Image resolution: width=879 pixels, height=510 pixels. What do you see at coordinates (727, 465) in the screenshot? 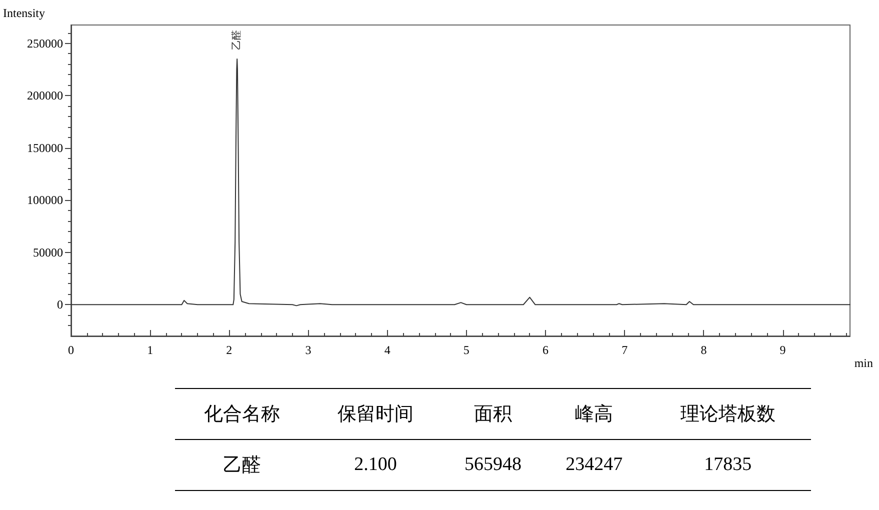
I see `text: 17835` at bounding box center [727, 465].